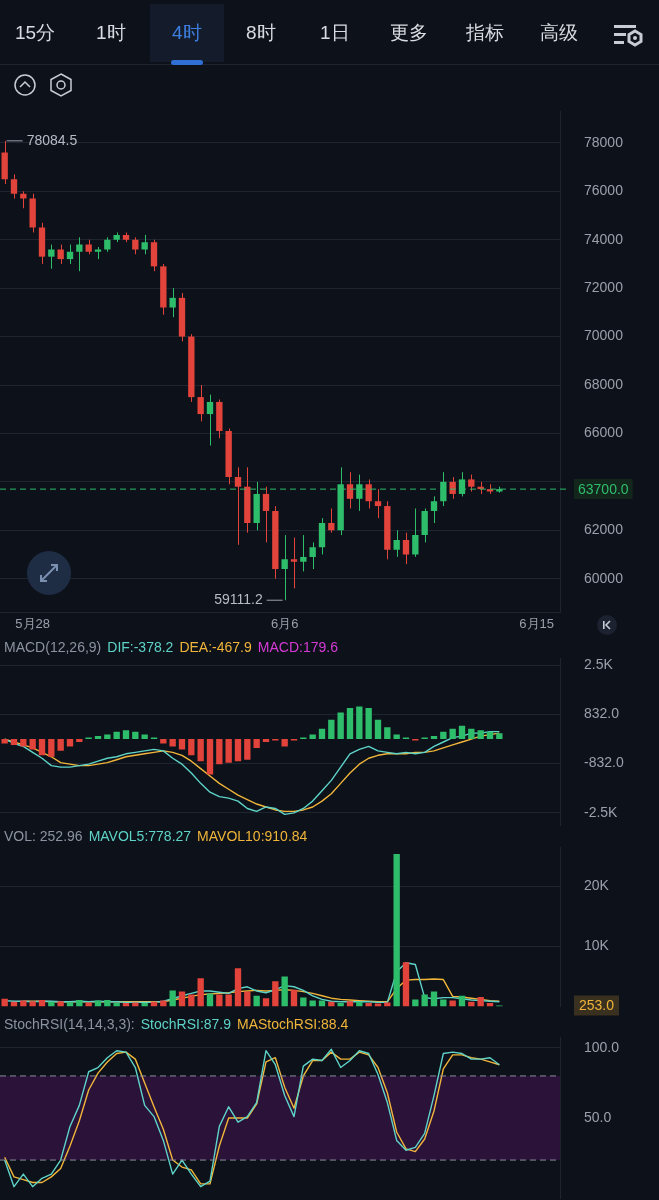 The width and height of the screenshot is (659, 1200). What do you see at coordinates (186, 1024) in the screenshot?
I see `series-label: StochRSI:87.9` at bounding box center [186, 1024].